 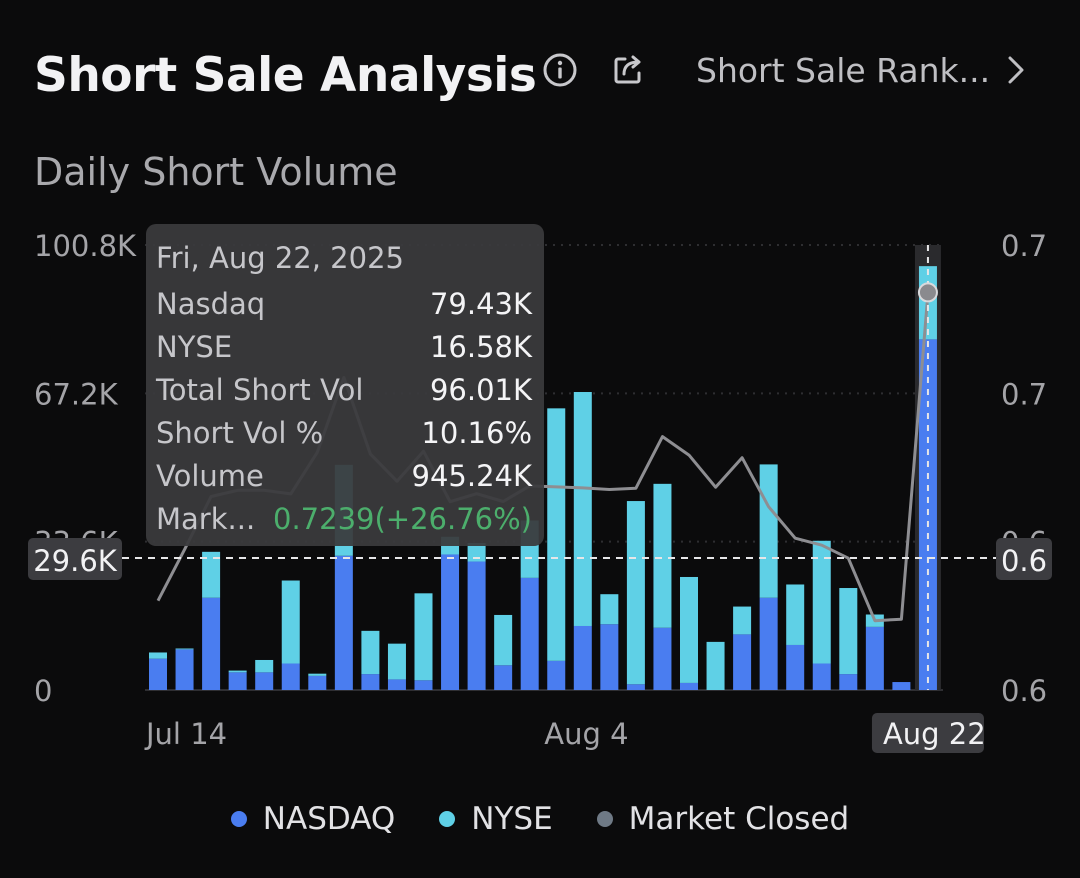 What do you see at coordinates (472, 476) in the screenshot?
I see `tooltip-value: 945.24K` at bounding box center [472, 476].